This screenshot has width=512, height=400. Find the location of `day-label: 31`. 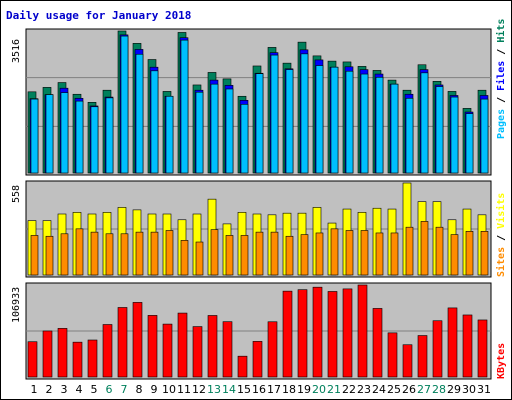

day-label: 31 is located at coordinates (484, 389).